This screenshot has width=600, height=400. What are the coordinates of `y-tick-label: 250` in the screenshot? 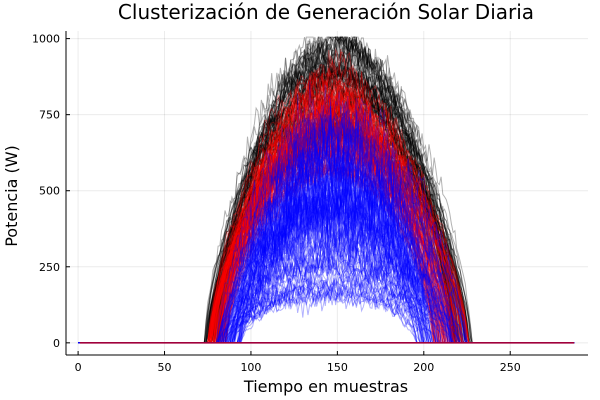 It's located at (49, 267).